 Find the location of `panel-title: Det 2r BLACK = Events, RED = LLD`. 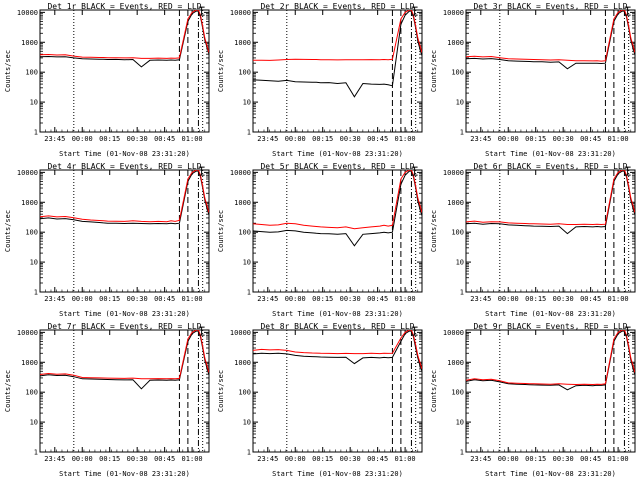

panel-title: Det 2r BLACK = Events, RED = LLD is located at coordinates (337, 6).